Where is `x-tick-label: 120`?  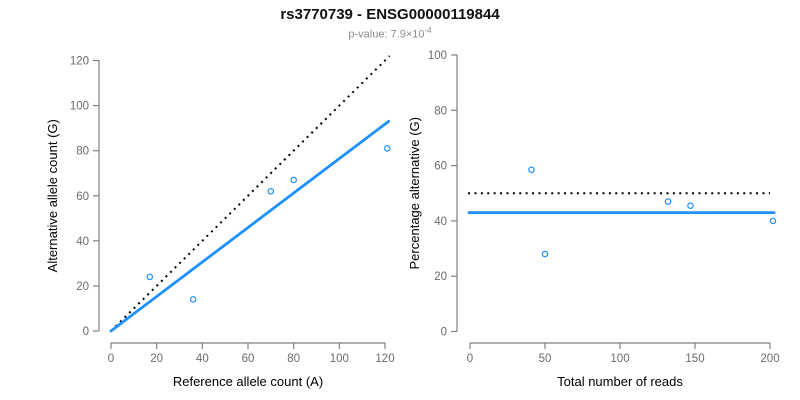
x-tick-label: 120 is located at coordinates (384, 359).